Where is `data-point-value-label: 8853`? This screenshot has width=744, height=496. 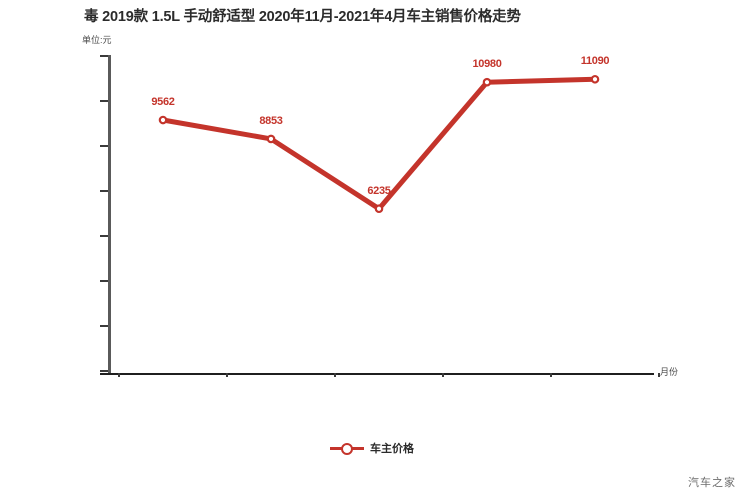 data-point-value-label: 8853 is located at coordinates (271, 120).